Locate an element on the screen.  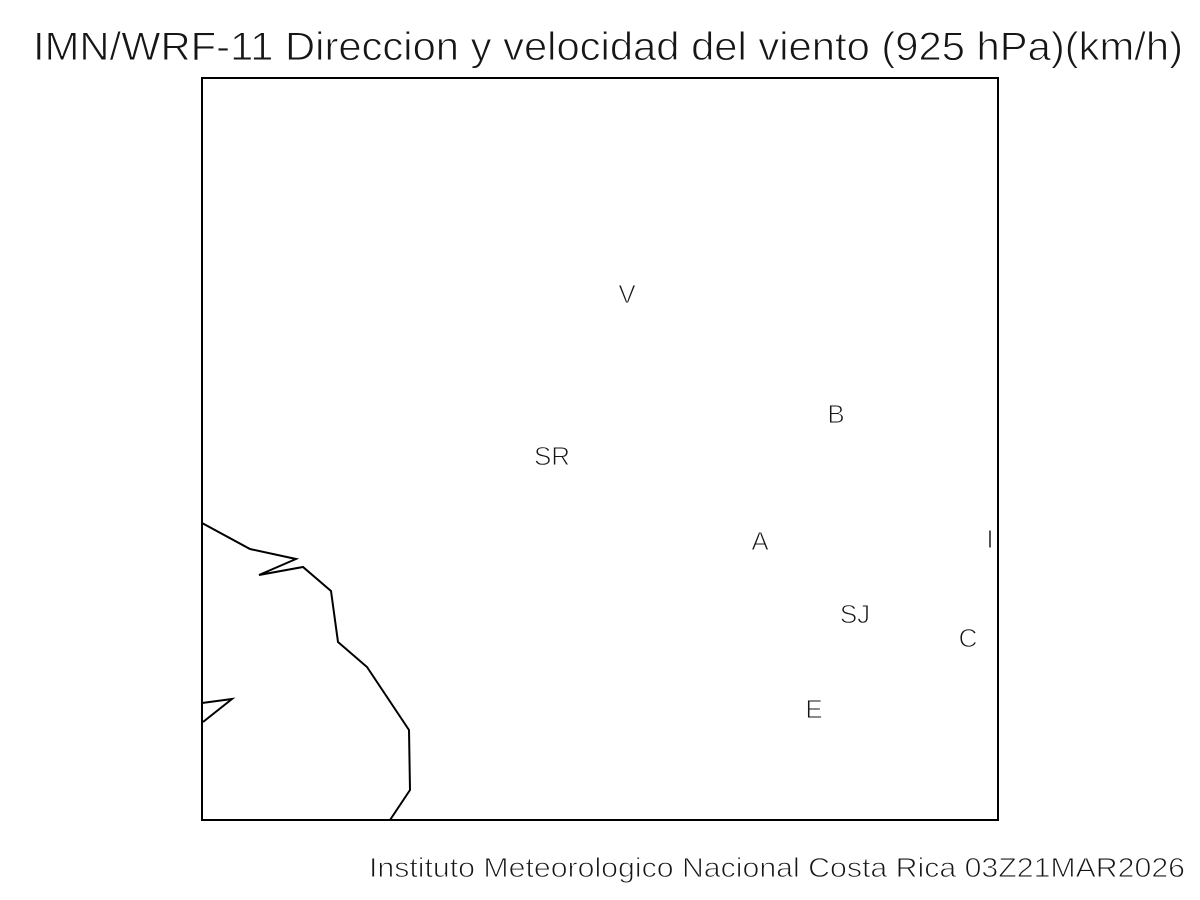
station-label-c: C is located at coordinates (968, 638).